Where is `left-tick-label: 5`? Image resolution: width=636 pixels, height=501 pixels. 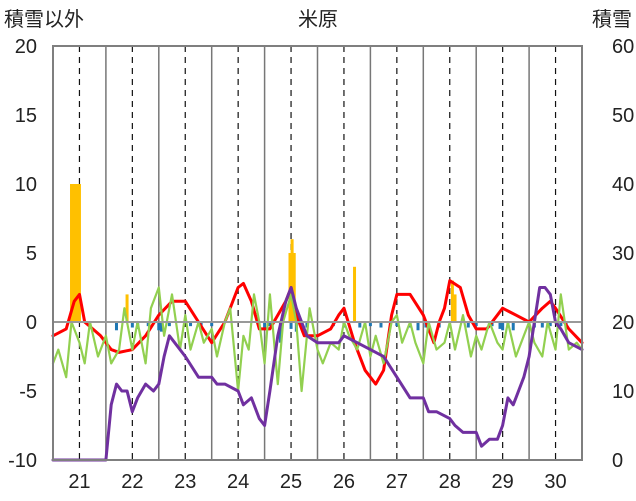 left-tick-label: 5 is located at coordinates (31, 254).